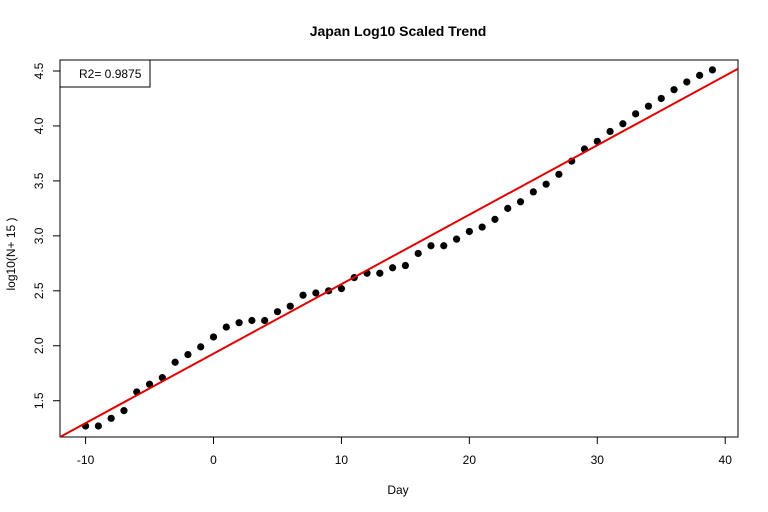 The height and width of the screenshot is (512, 768). What do you see at coordinates (39, 400) in the screenshot?
I see `y-tick-label: 1.5` at bounding box center [39, 400].